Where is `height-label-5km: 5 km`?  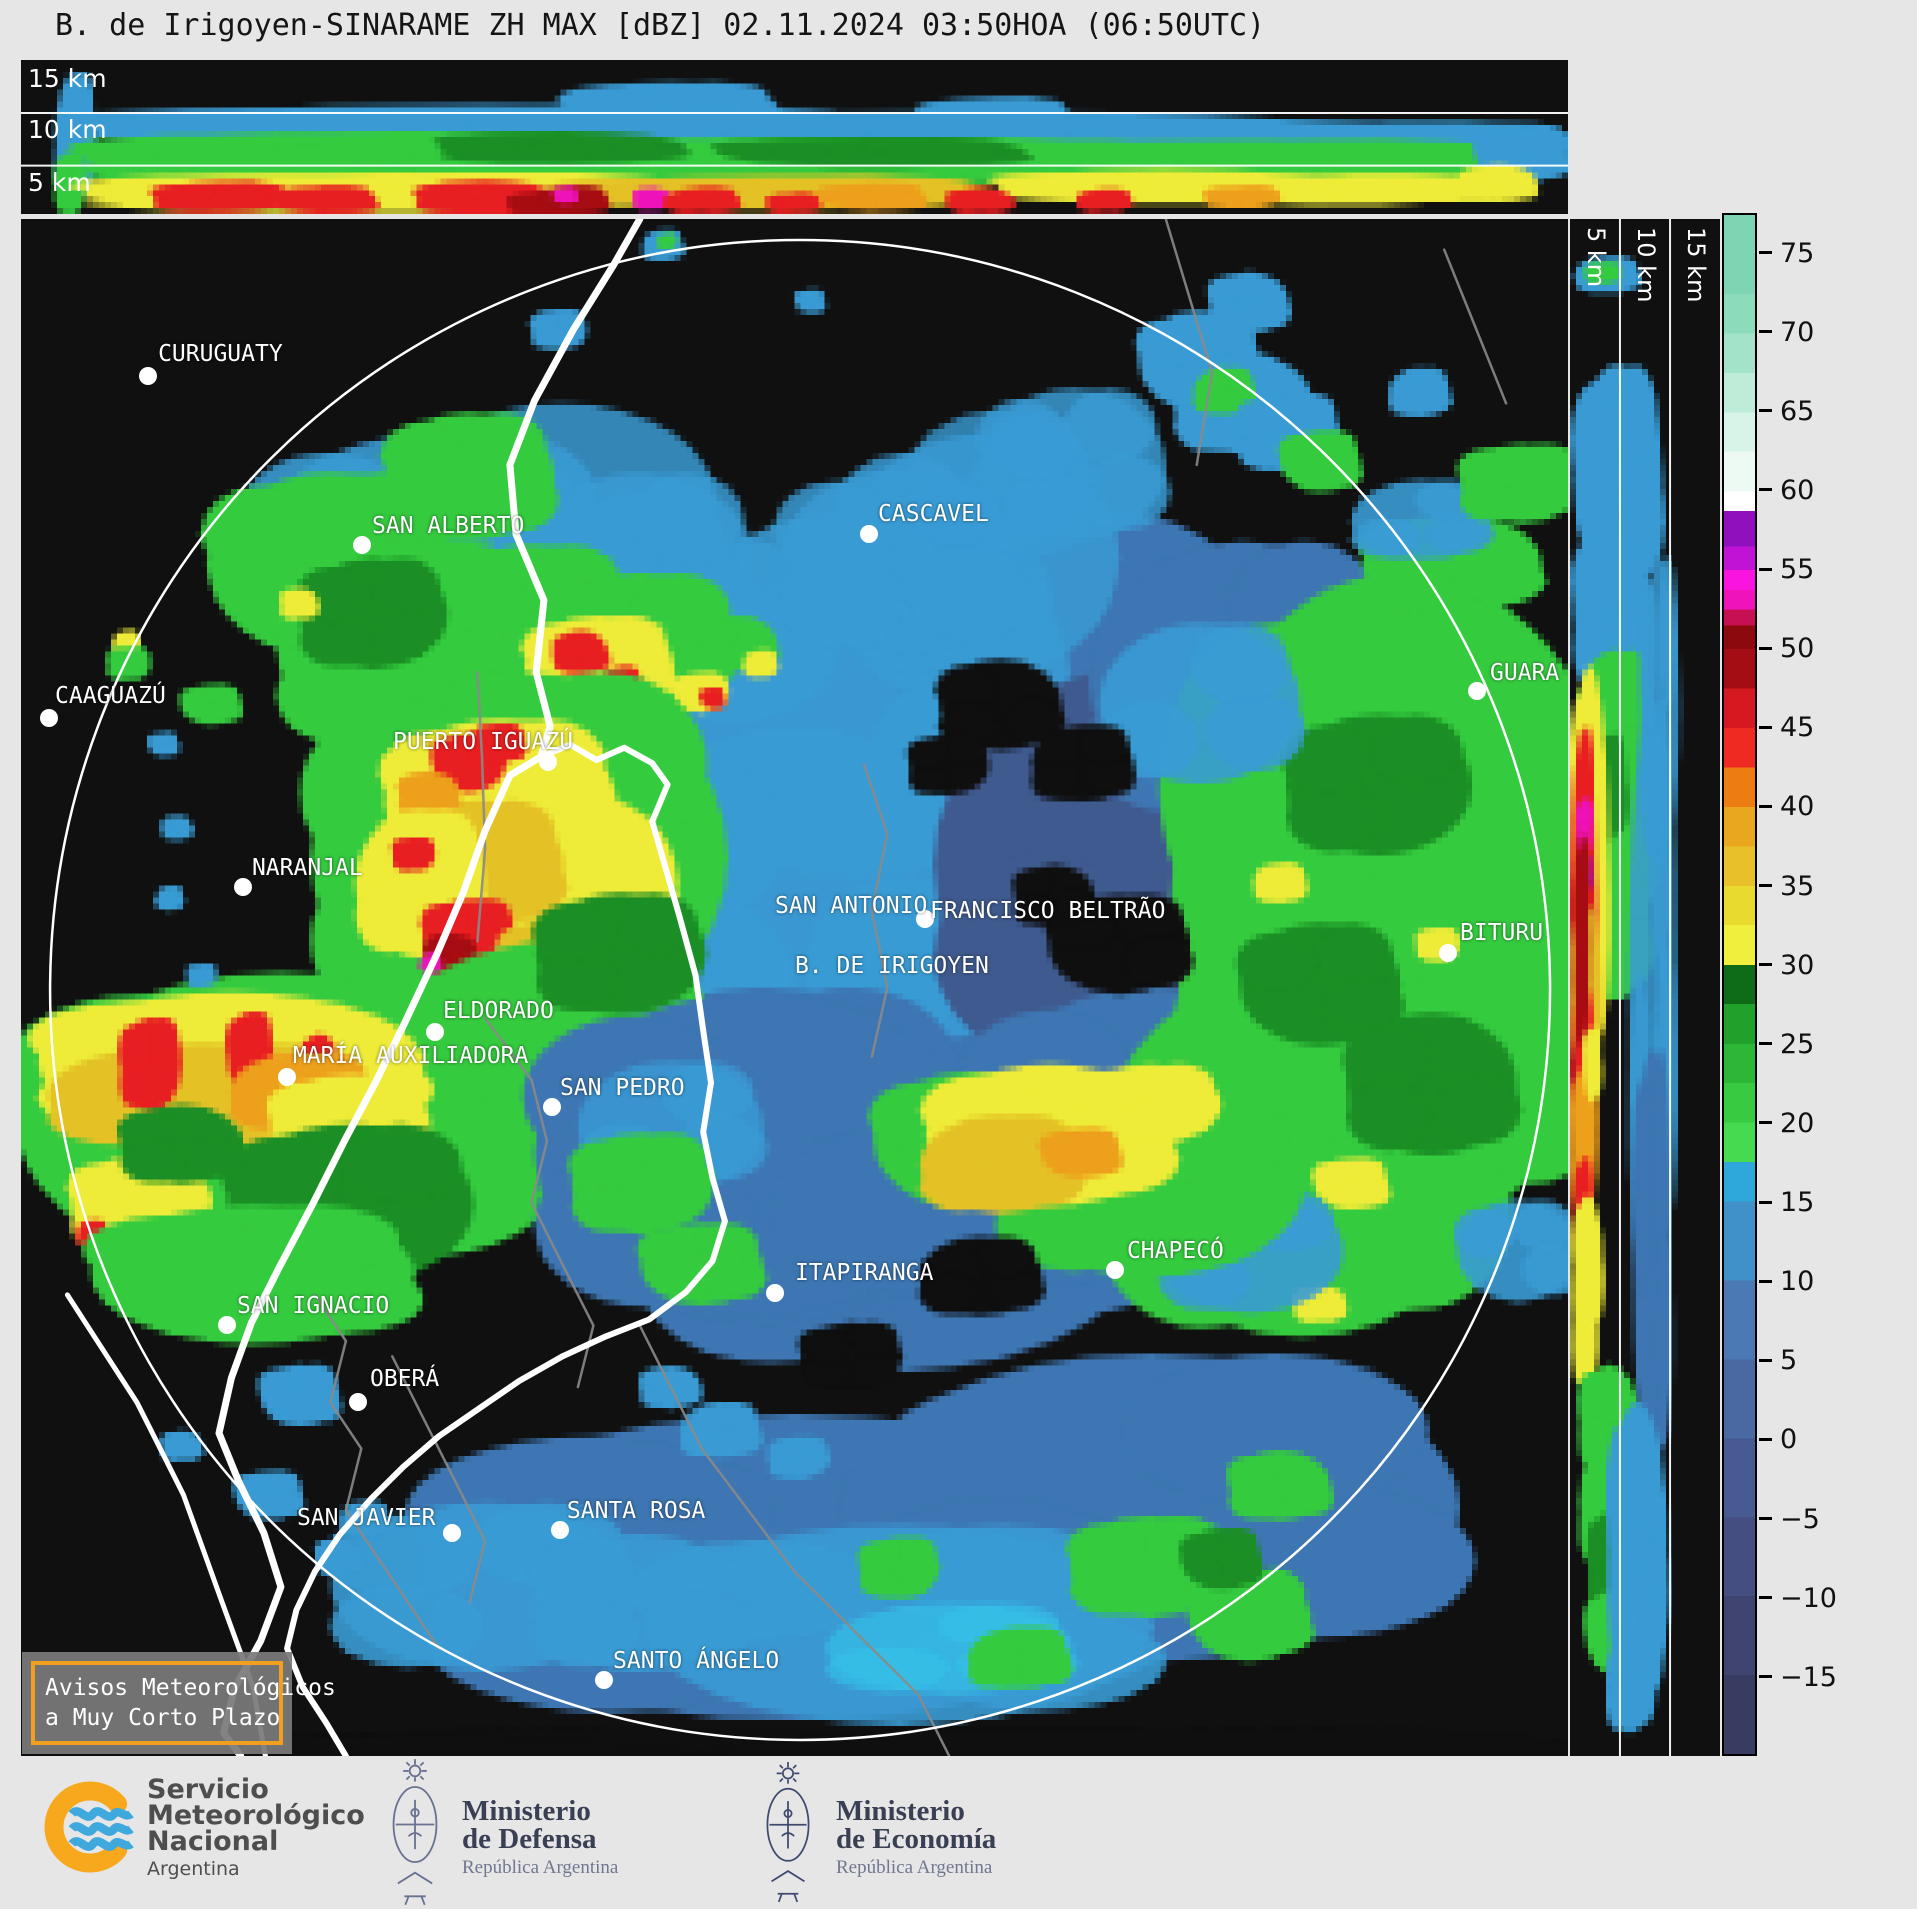 height-label-5km: 5 km is located at coordinates (59, 182).